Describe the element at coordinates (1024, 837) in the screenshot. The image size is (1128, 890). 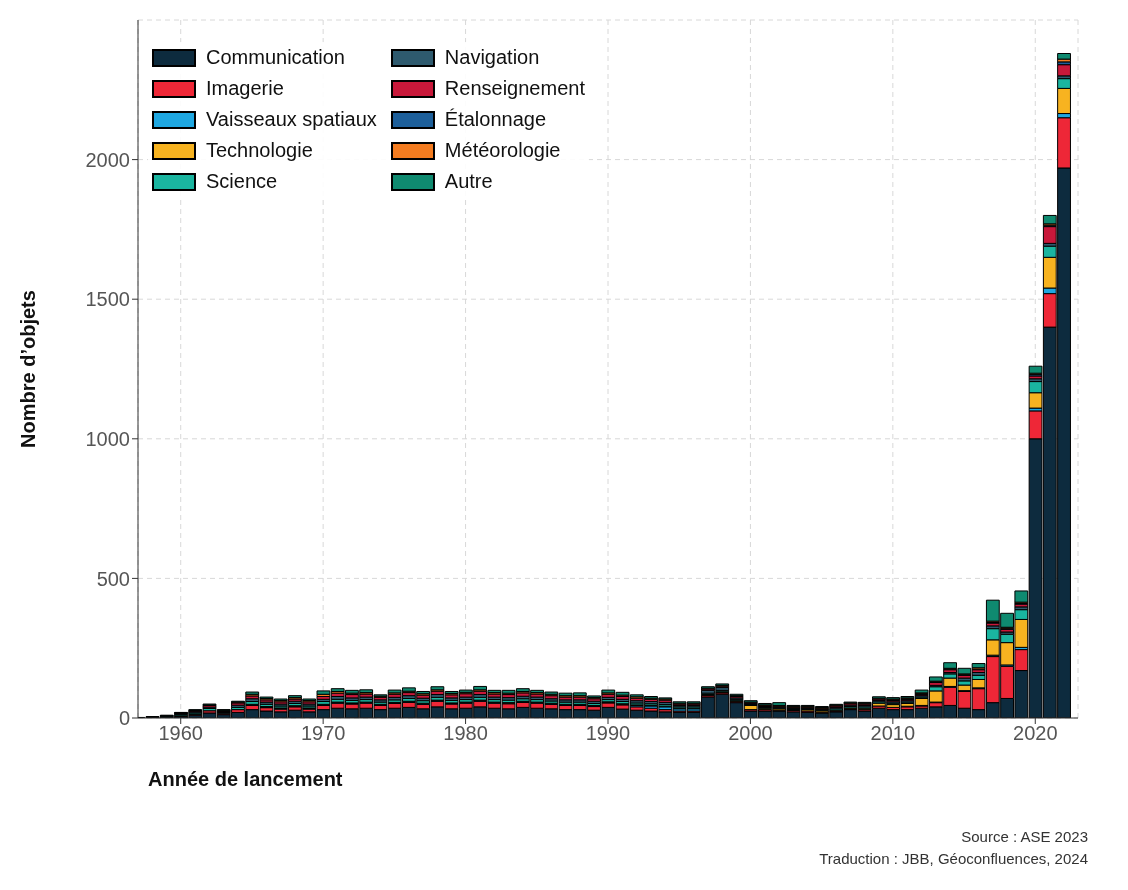
I see `source-note: Source : ASE 2023` at that location.